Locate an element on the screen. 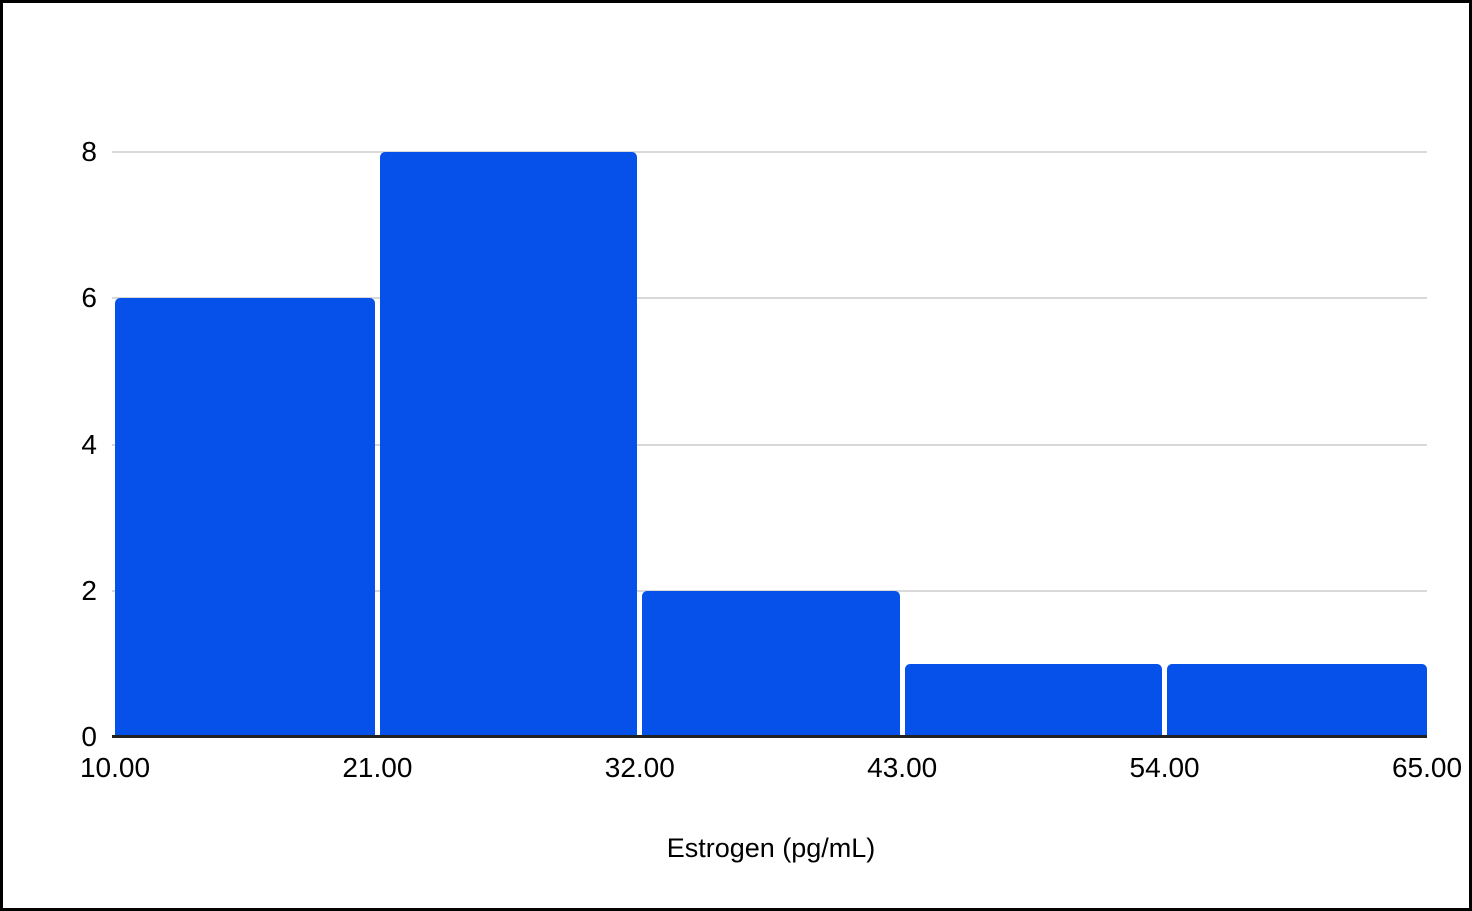  y-axis-tick-label: 6 is located at coordinates (89, 298).